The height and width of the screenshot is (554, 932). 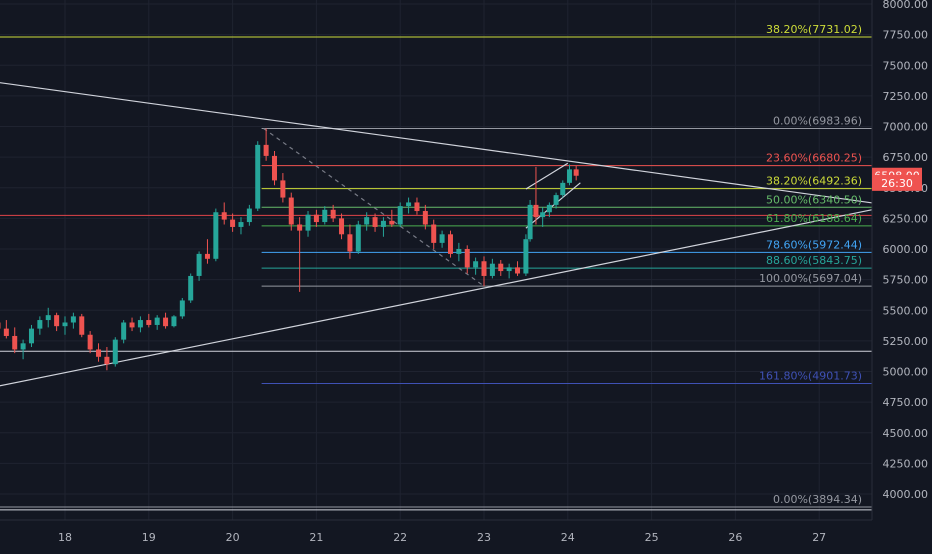 What do you see at coordinates (814, 181) in the screenshot?
I see `fib-level-label: 38.20%(6492.36)` at bounding box center [814, 181].